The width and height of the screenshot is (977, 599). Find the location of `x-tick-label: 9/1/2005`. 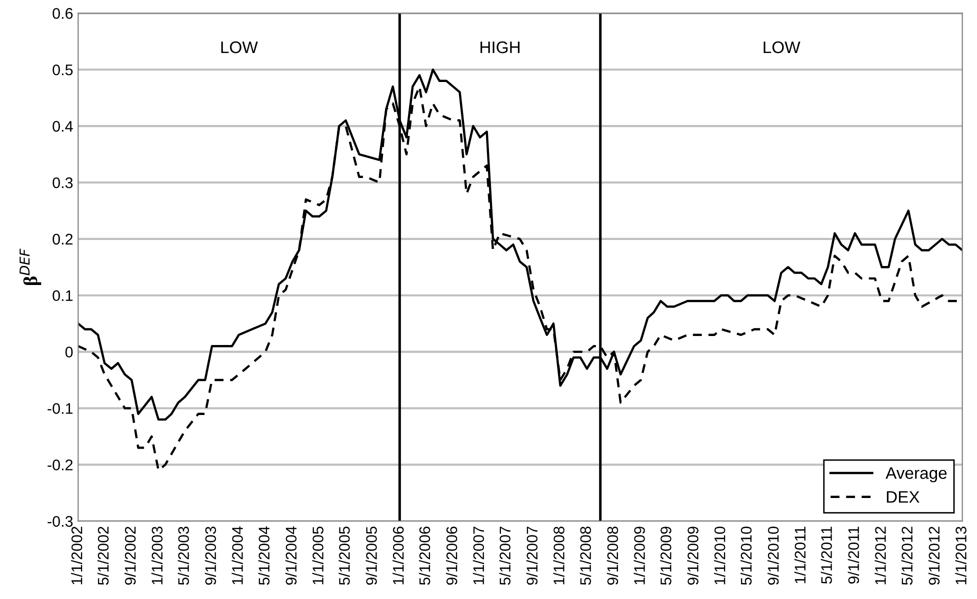

x-tick-label: 9/1/2005 is located at coordinates (371, 555).